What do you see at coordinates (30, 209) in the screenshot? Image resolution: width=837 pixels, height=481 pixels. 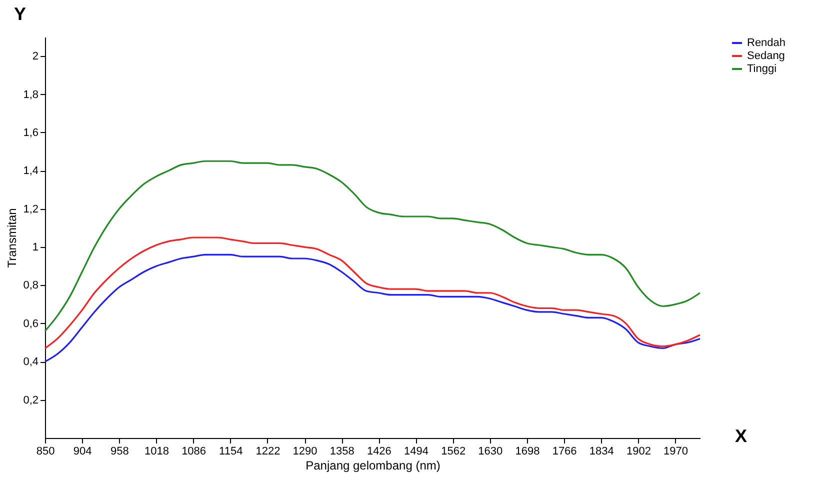 I see `y-tick-label: 1,2` at bounding box center [30, 209].